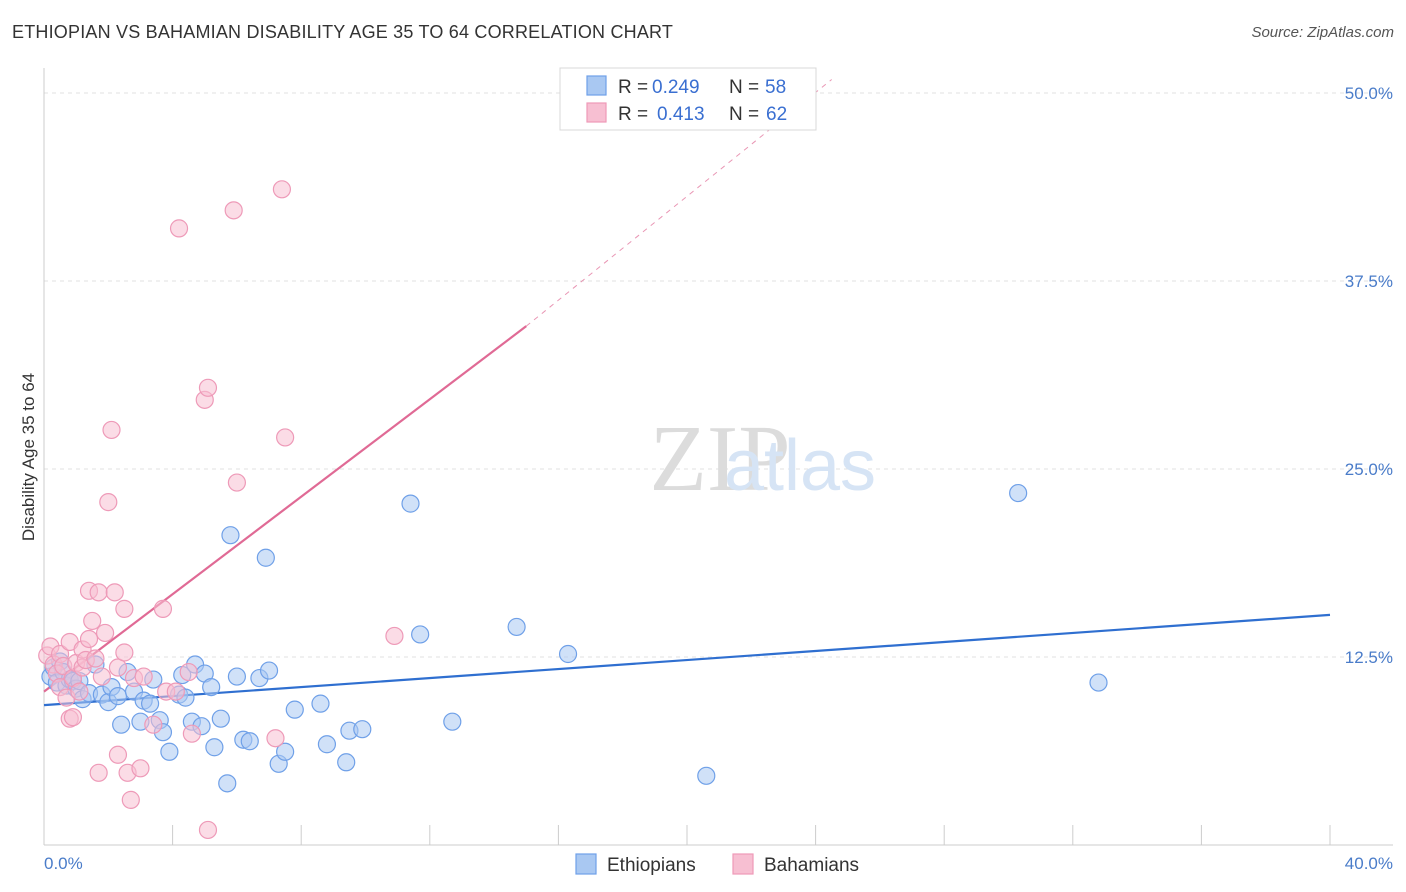 The height and width of the screenshot is (892, 1406). What do you see at coordinates (1369, 375) in the screenshot?
I see `y-tick-labels: 12.5% 25.0% 37.5% 50.0%` at bounding box center [1369, 375].